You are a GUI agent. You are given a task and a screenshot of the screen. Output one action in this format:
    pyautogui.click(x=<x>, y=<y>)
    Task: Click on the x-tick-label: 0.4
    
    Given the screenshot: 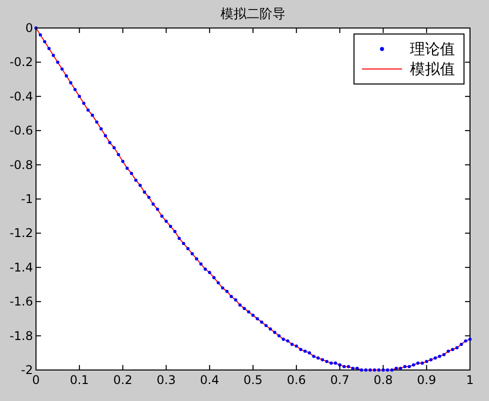 What is the action you would take?
    pyautogui.click(x=210, y=380)
    